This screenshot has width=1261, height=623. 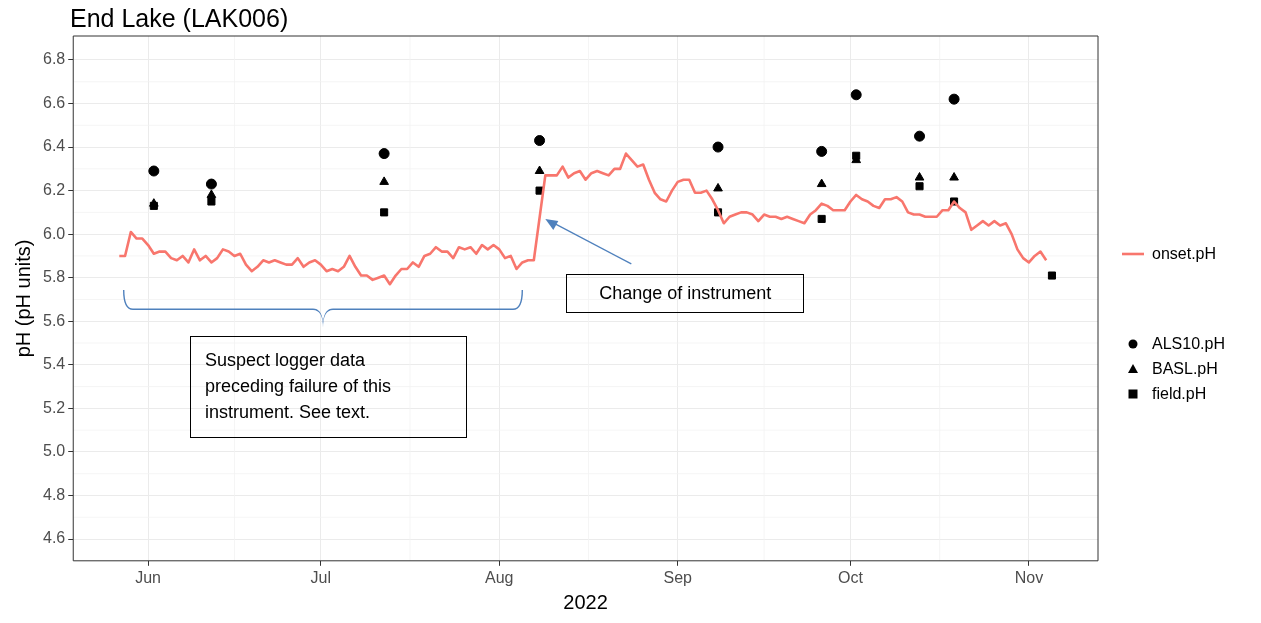 What do you see at coordinates (54, 364) in the screenshot?
I see `y-tick-label: 5.4` at bounding box center [54, 364].